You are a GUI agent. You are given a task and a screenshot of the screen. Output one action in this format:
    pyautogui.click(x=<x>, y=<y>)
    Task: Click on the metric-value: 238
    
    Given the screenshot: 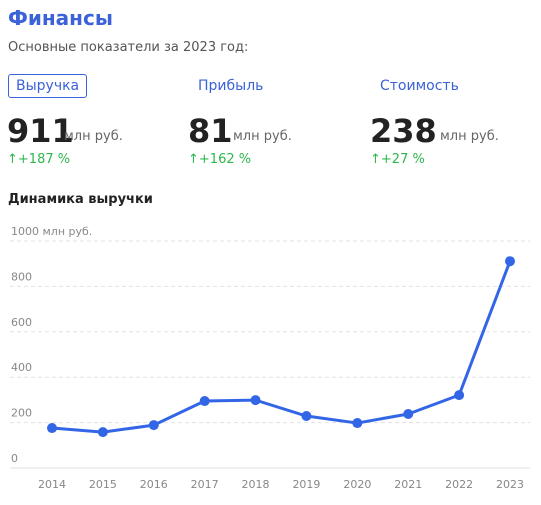 What is the action you would take?
    pyautogui.click(x=403, y=131)
    